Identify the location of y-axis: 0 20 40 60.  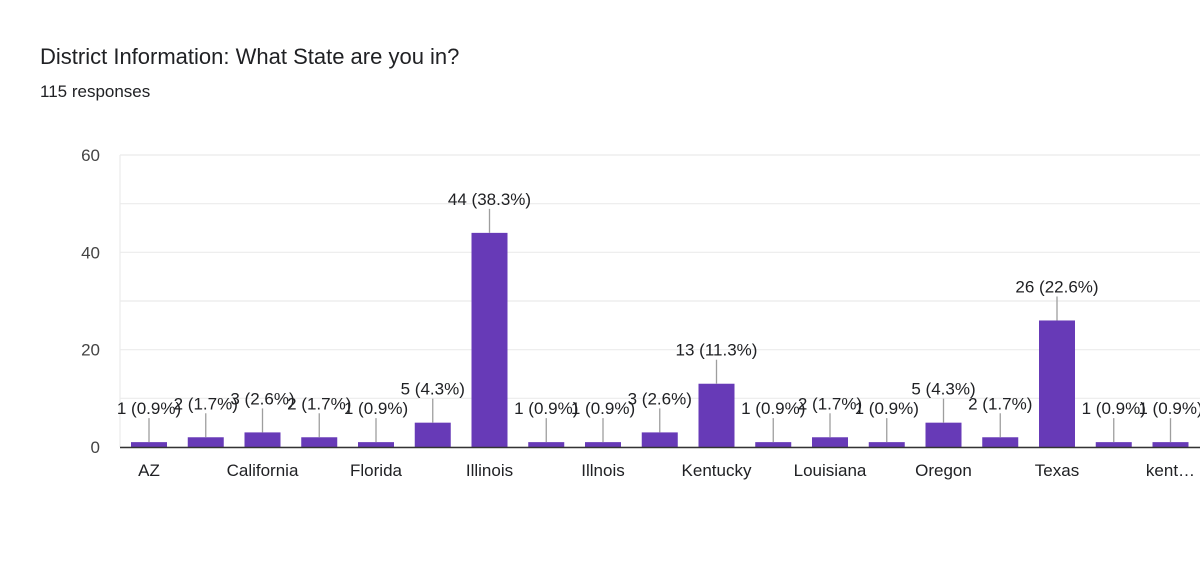
(90, 301).